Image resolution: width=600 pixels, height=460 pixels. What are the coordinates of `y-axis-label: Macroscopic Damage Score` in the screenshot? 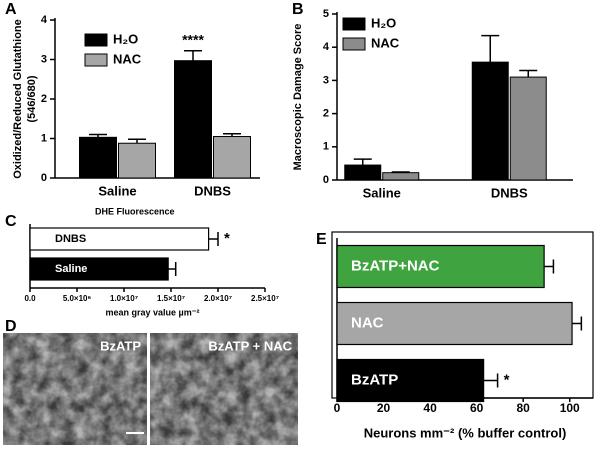 It's located at (298, 97).